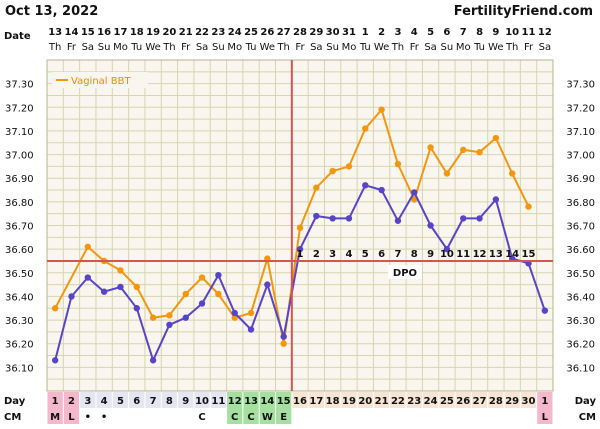 The image size is (600, 429). What do you see at coordinates (414, 401) in the screenshot?
I see `cycle-day-number: 23` at bounding box center [414, 401].